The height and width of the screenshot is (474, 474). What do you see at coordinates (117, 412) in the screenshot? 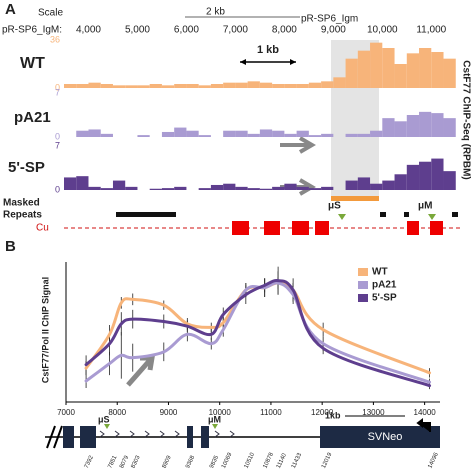
I see `x-tick-label: 8000` at bounding box center [117, 412].